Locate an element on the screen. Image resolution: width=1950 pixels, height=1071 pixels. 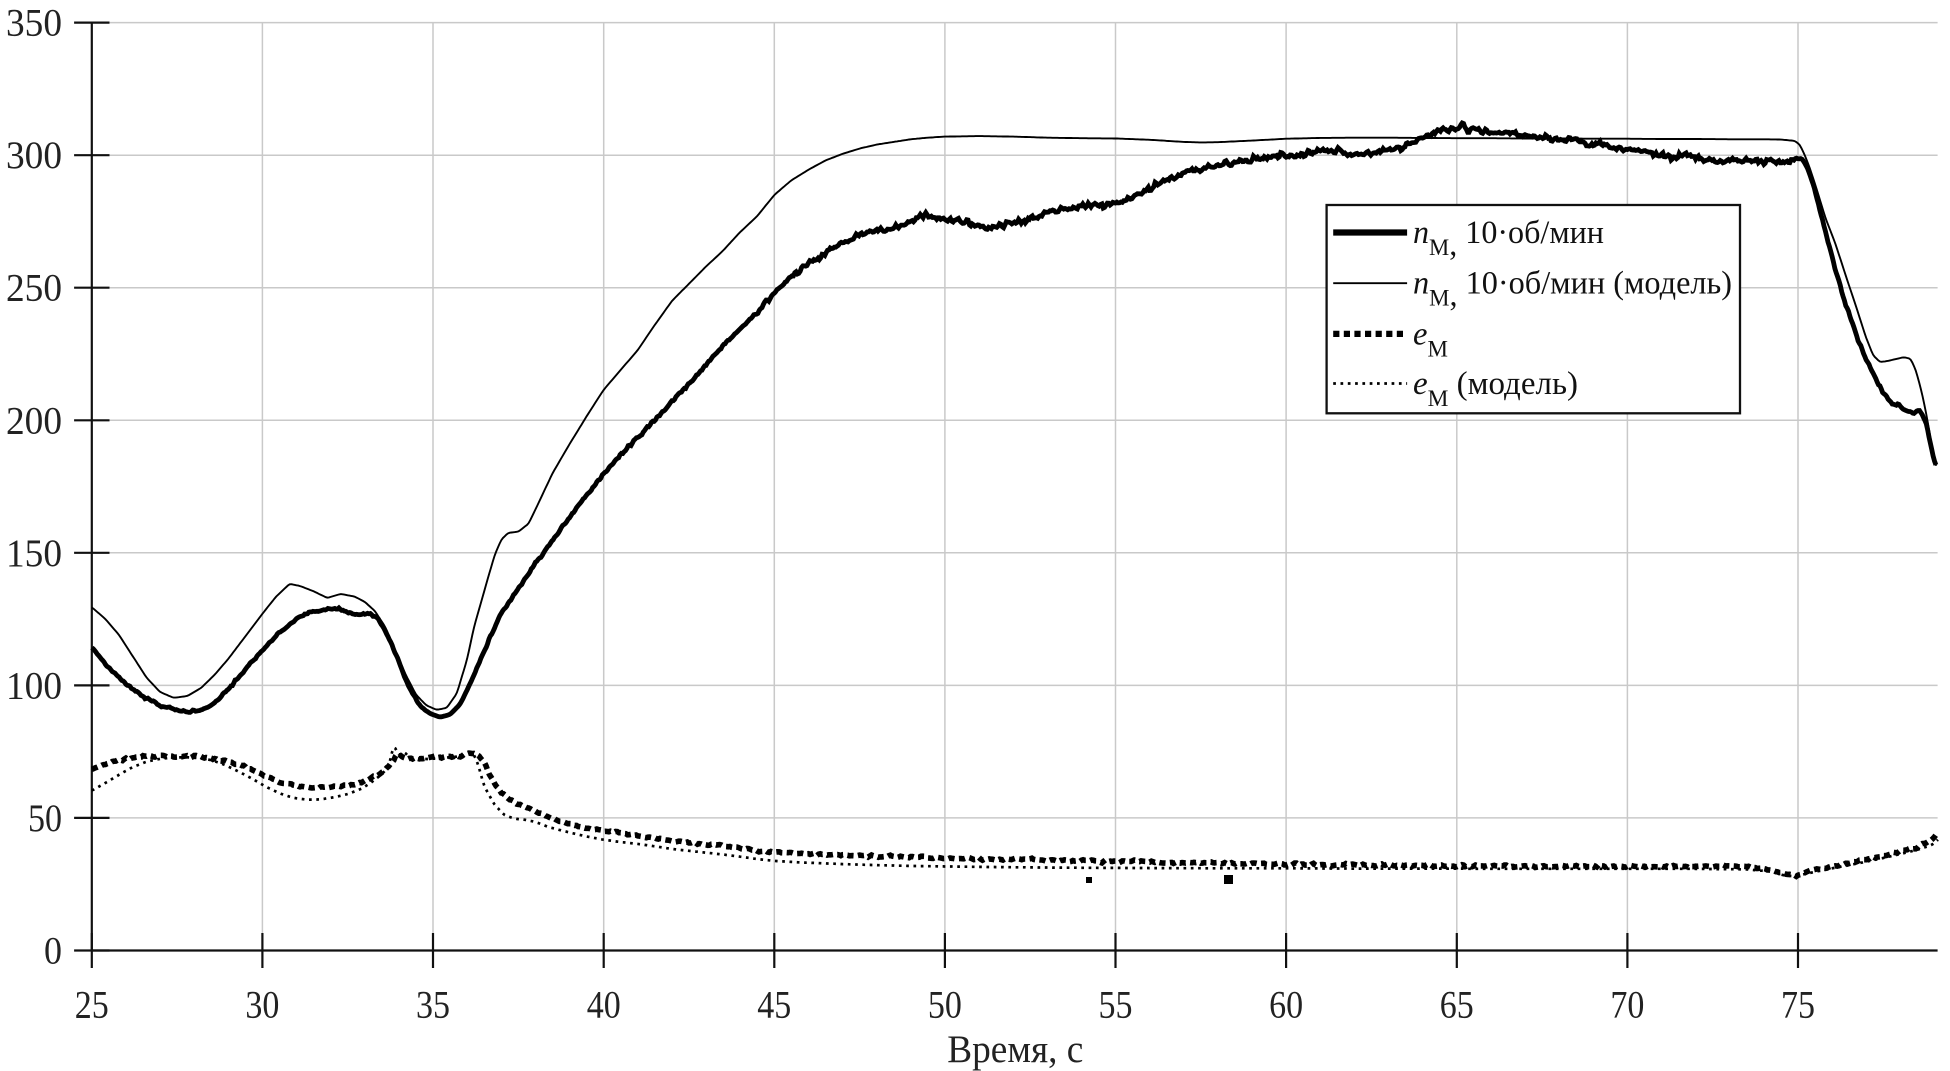
svg-text: nМ, 10·об/мин (модель) is located at coordinates (1572, 290).